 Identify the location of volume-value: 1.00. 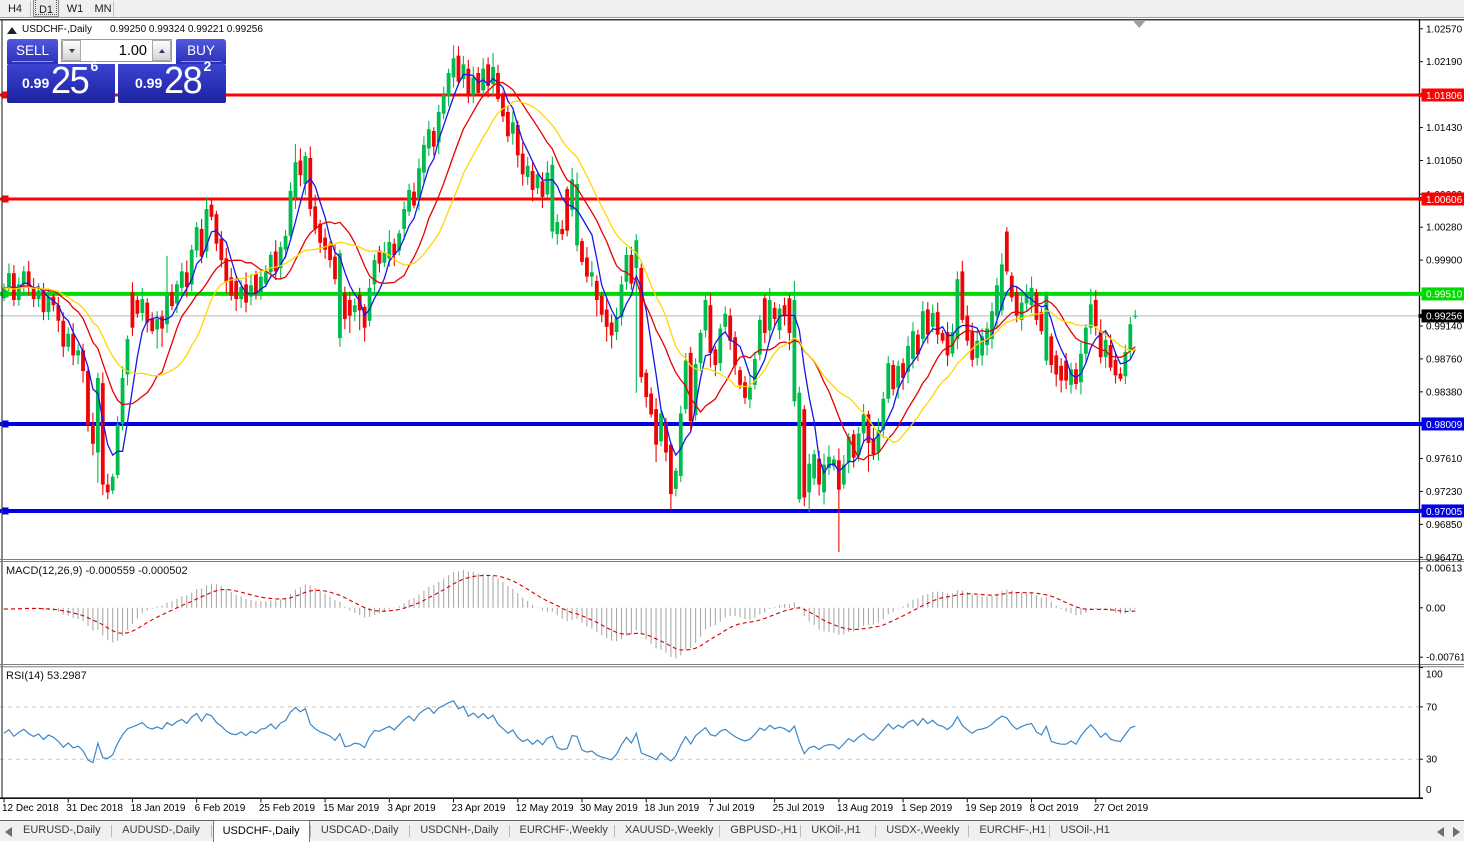
(132, 51).